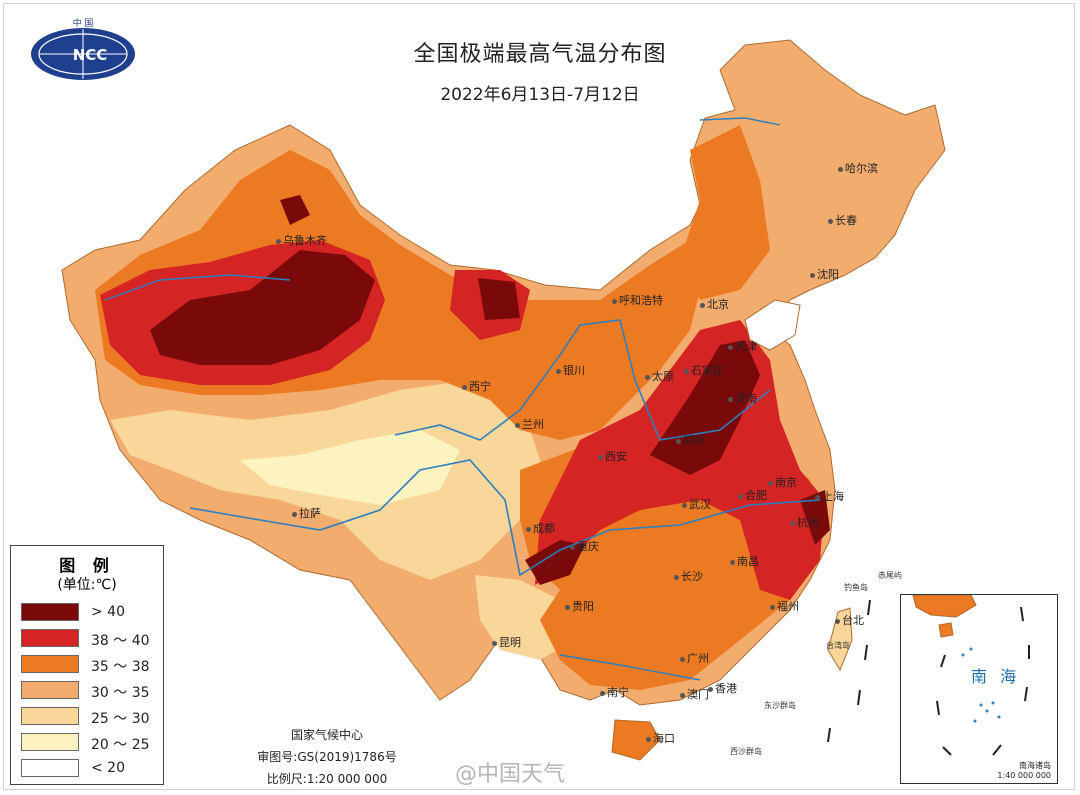  I want to click on zone-20-25-plateau, so click(350, 467).